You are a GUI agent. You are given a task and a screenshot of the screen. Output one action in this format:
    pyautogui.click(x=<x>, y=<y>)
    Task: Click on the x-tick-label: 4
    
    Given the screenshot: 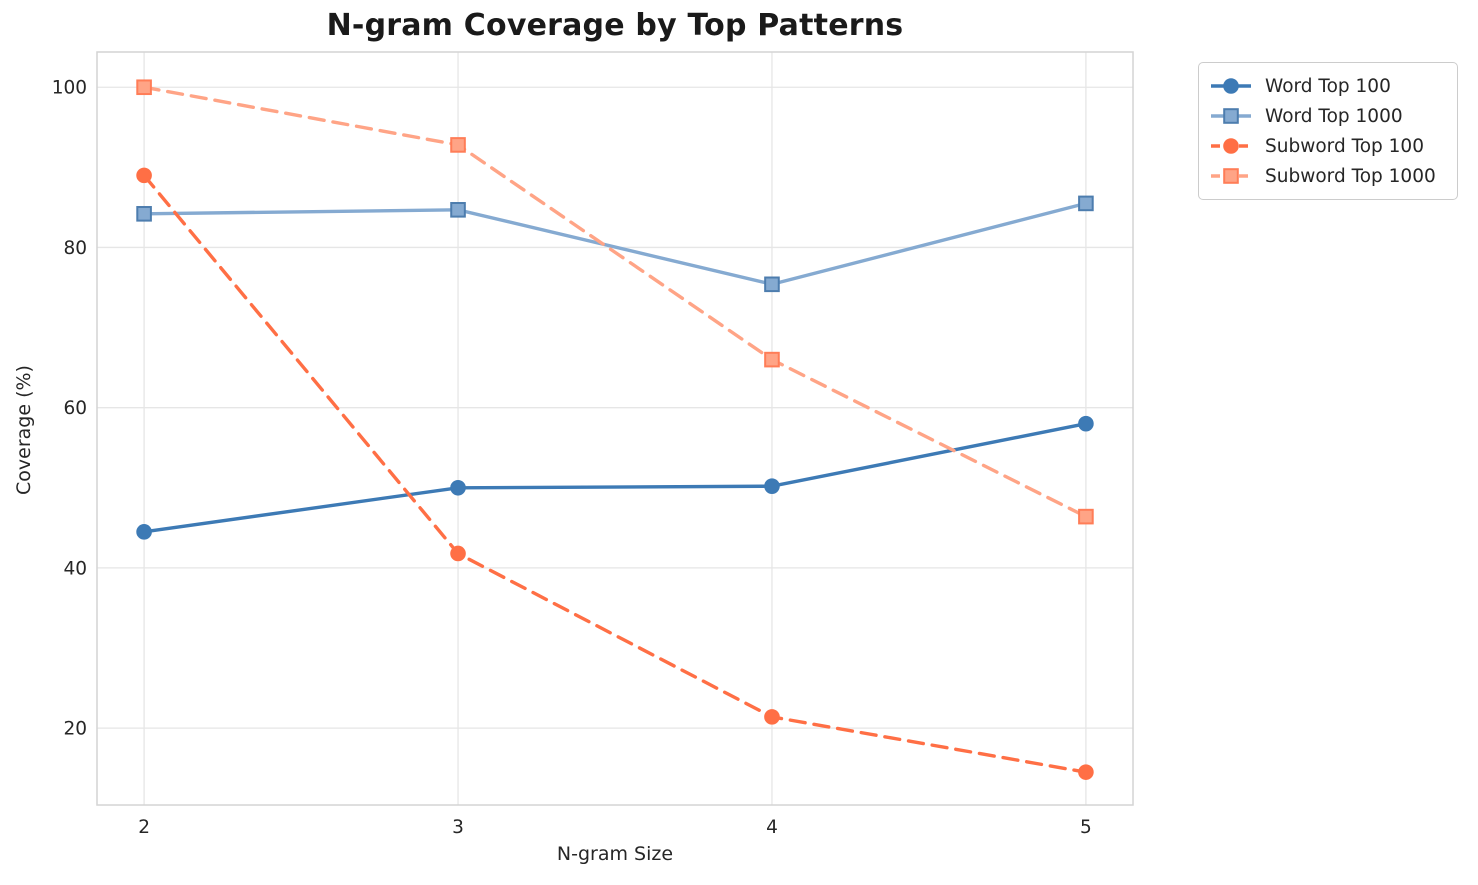 What is the action you would take?
    pyautogui.click(x=772, y=827)
    